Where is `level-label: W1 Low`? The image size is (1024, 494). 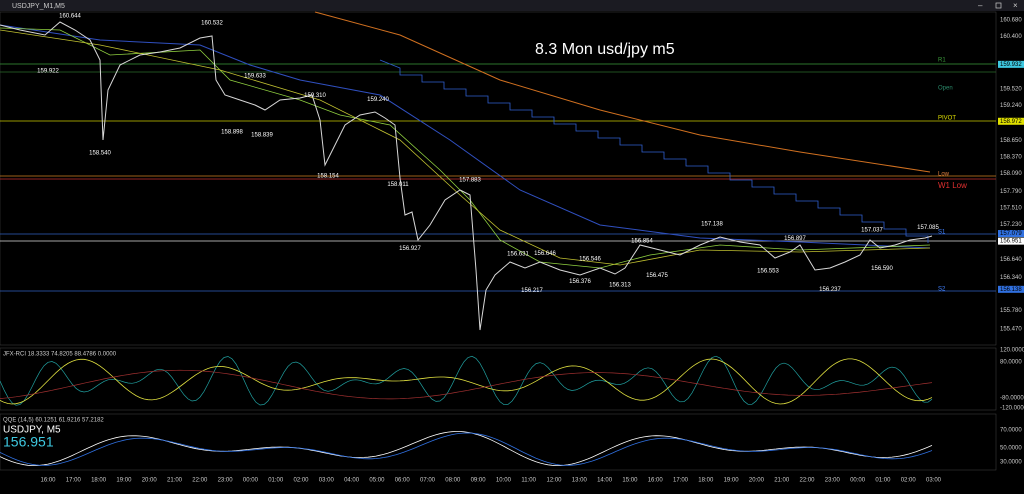
level-label: W1 Low is located at coordinates (952, 185).